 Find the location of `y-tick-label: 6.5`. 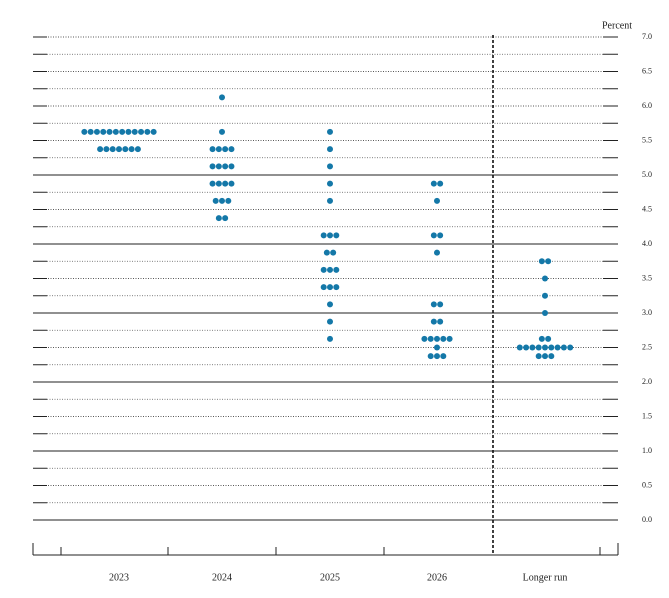

y-tick-label: 6.5 is located at coordinates (647, 70).